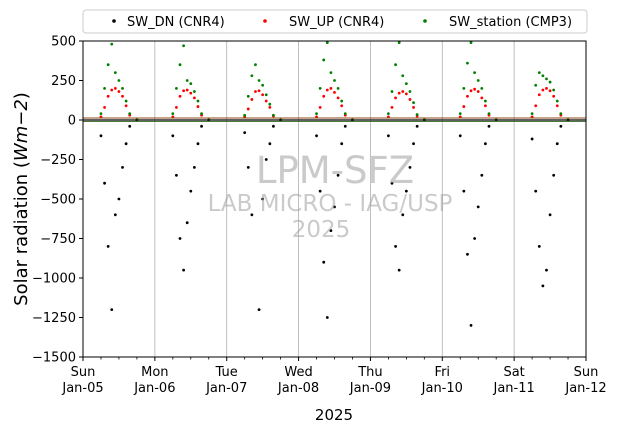 This screenshot has width=618, height=433. I want to click on legend-marker-sw-station, so click(425, 21).